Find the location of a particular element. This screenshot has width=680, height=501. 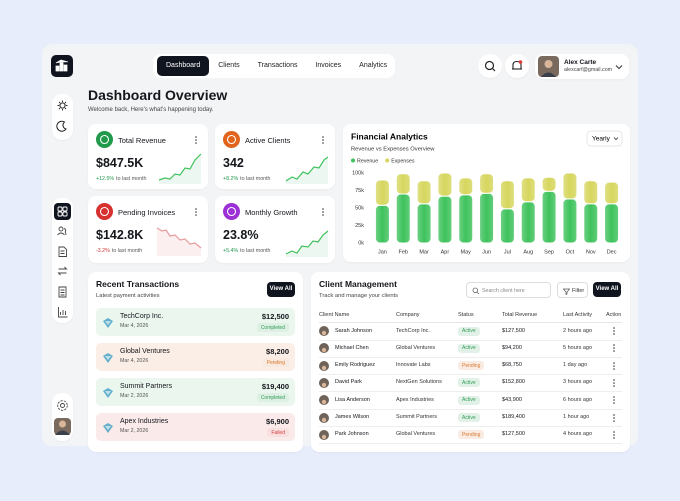

user-name: Alex Carte is located at coordinates (580, 62).